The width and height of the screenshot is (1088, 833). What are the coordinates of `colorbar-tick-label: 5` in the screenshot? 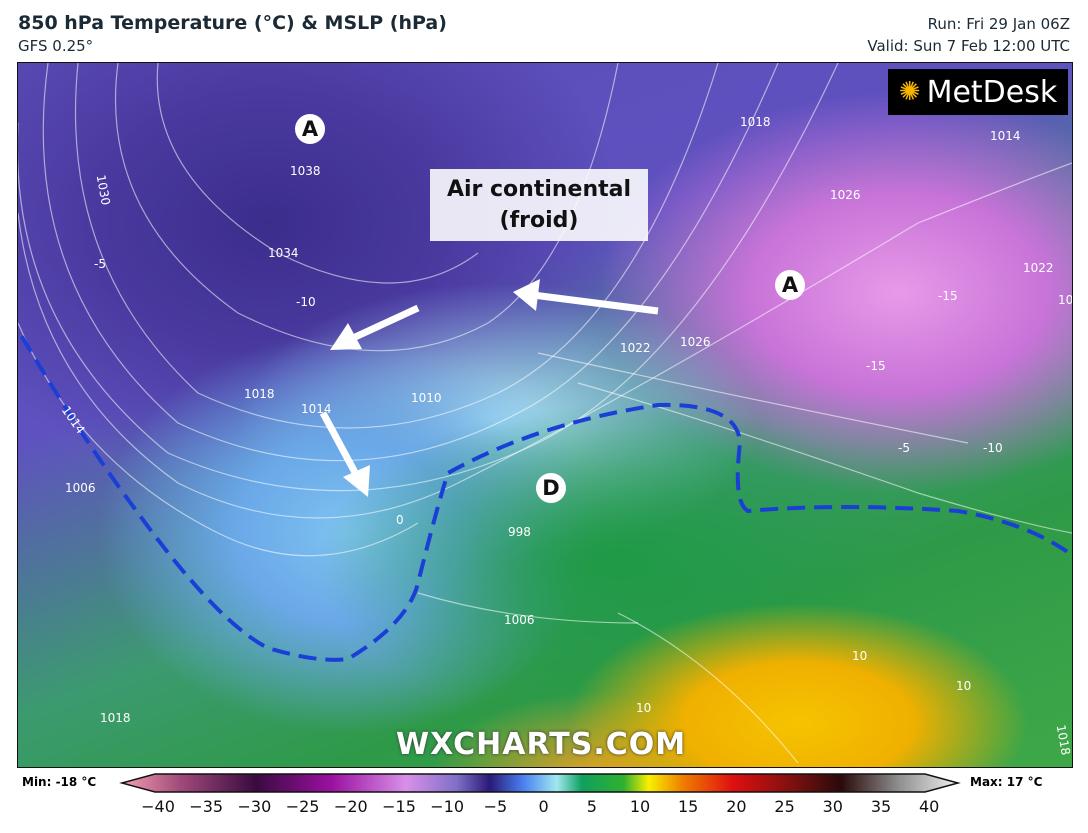 It's located at (591, 806).